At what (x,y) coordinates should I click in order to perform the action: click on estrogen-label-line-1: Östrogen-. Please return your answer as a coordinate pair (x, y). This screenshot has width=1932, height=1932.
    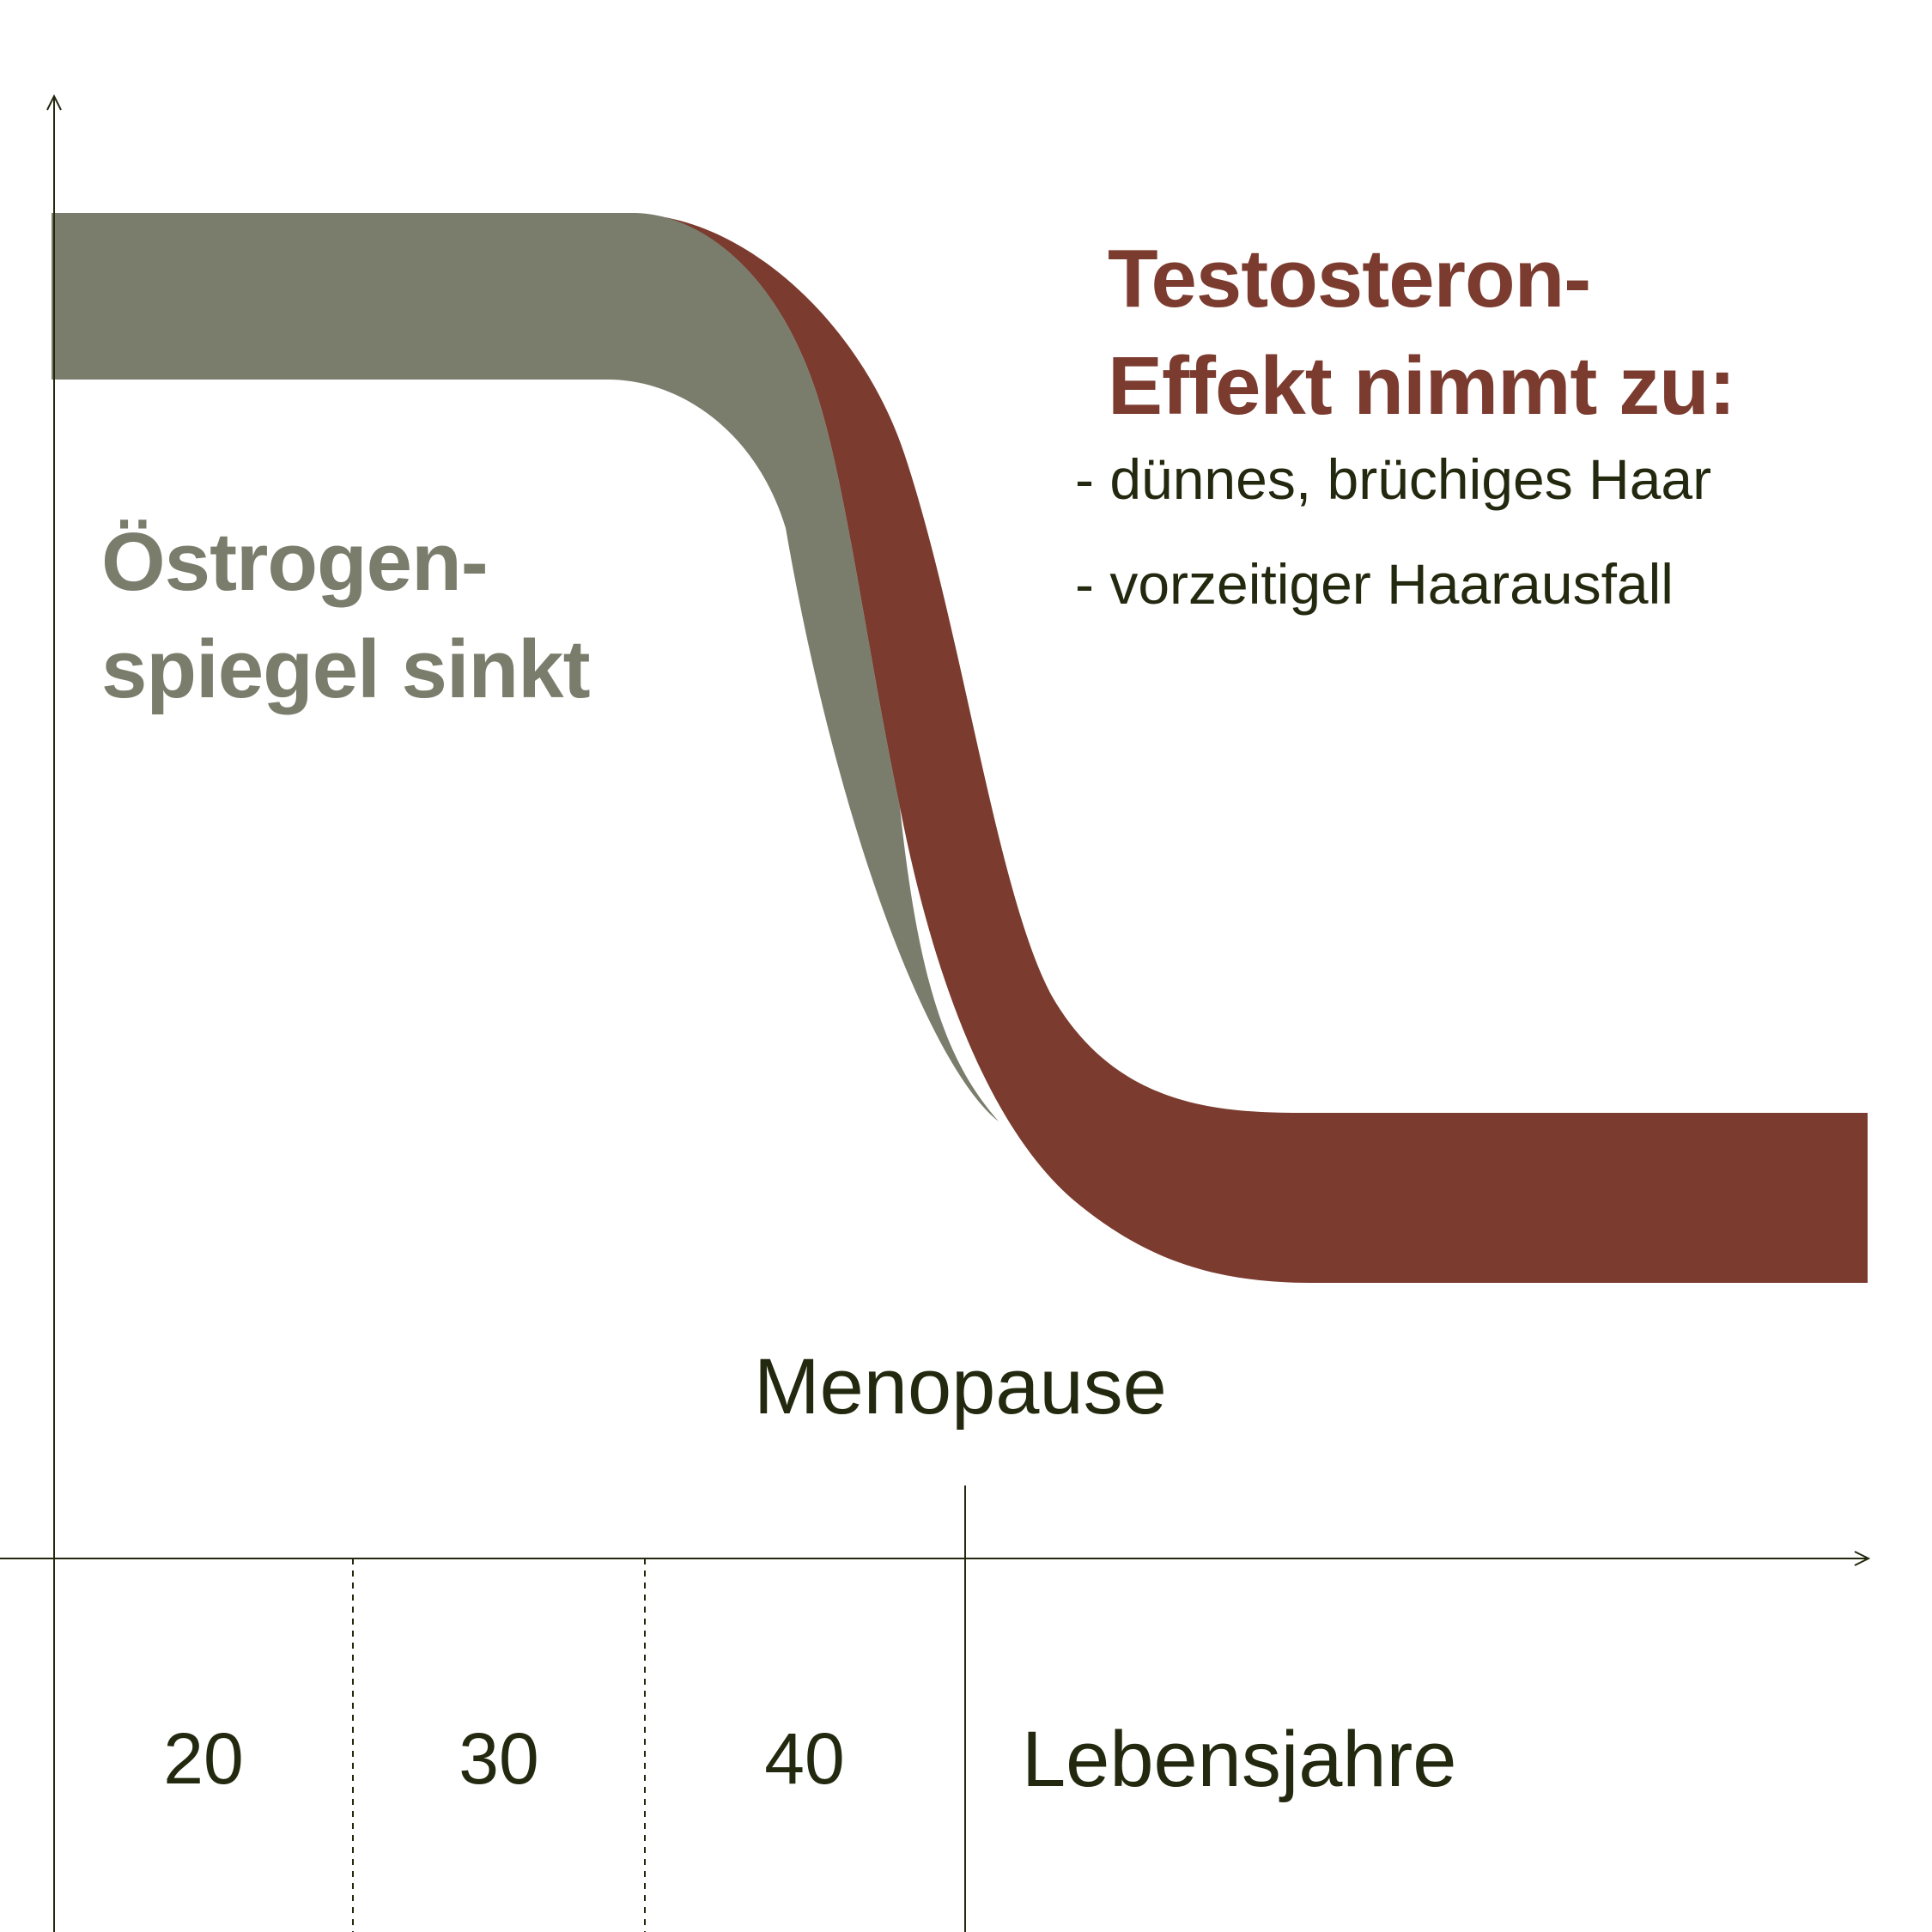
    Looking at the image, I should click on (295, 562).